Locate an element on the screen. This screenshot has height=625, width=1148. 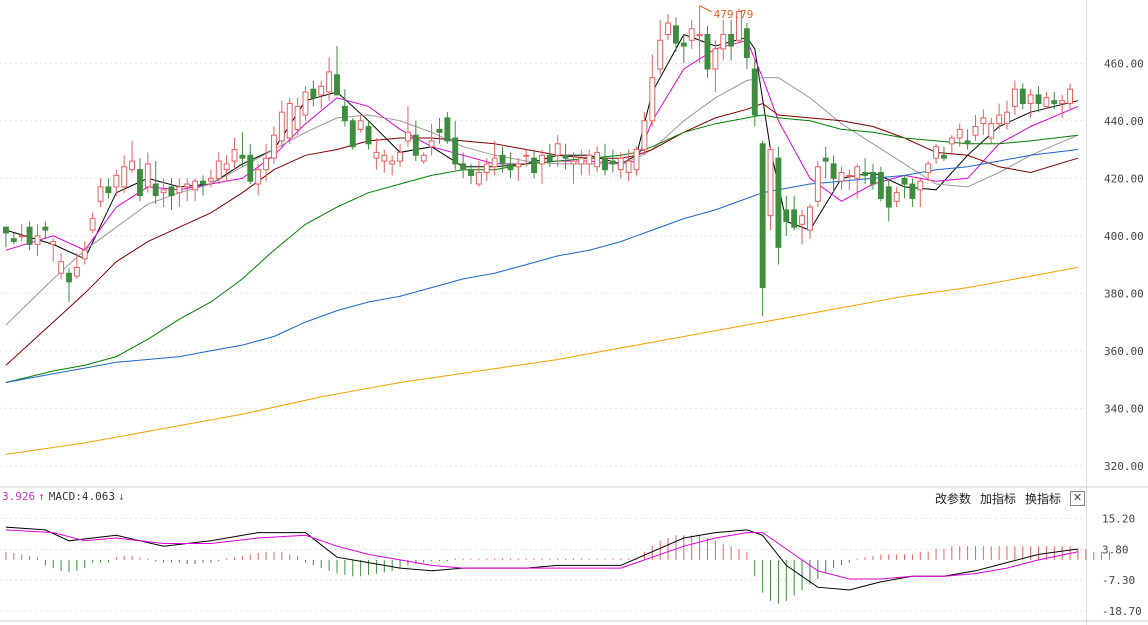
up-arrow-icon: ↑ is located at coordinates (41, 496).